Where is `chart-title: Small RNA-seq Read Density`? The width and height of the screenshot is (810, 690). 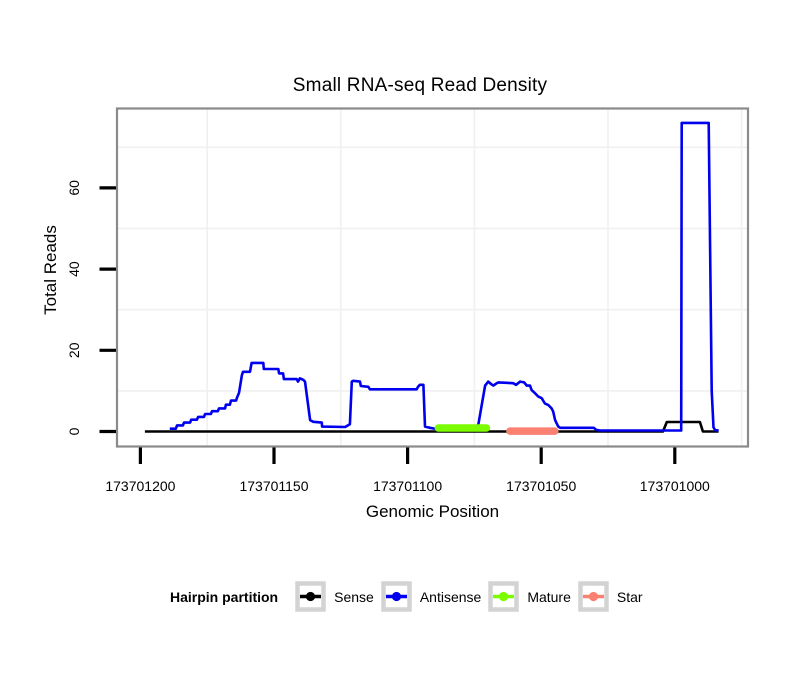 chart-title: Small RNA-seq Read Density is located at coordinates (420, 85).